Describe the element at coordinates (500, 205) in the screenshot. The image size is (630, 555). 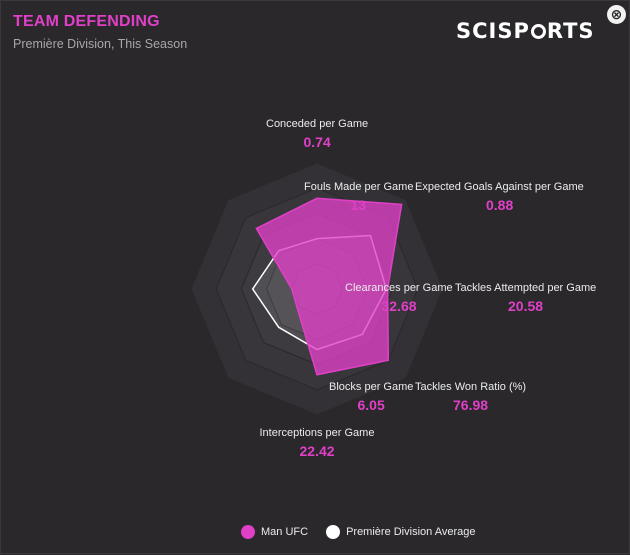
I see `axis-value: 0.88` at that location.